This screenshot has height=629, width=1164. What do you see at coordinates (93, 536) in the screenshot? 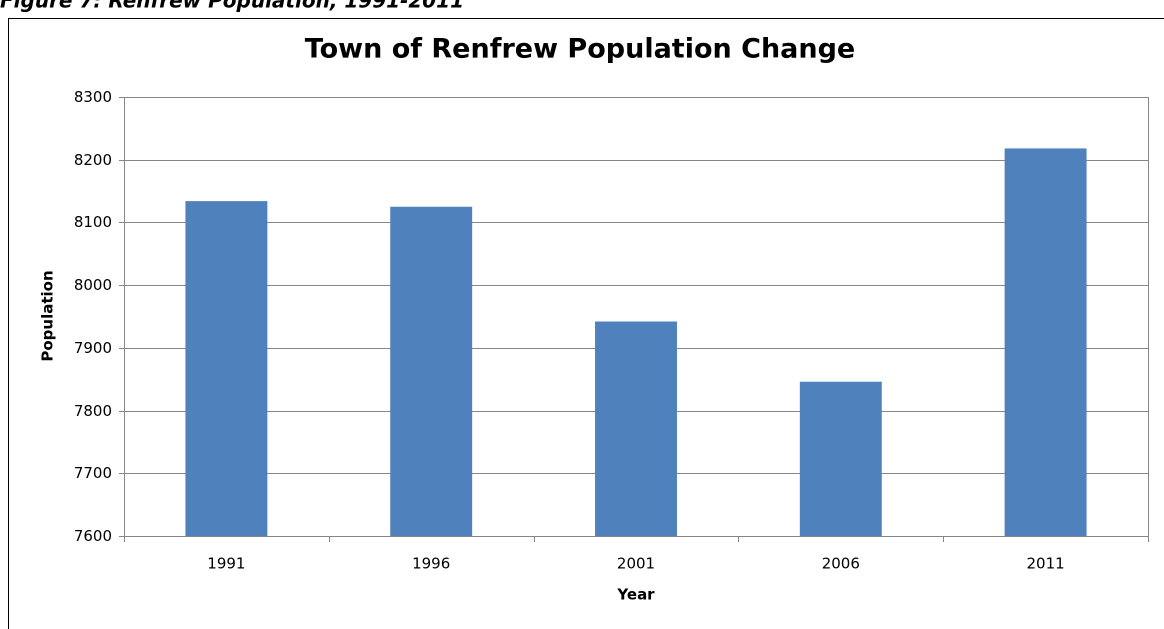
I see `y-tick-label: 7600` at bounding box center [93, 536].